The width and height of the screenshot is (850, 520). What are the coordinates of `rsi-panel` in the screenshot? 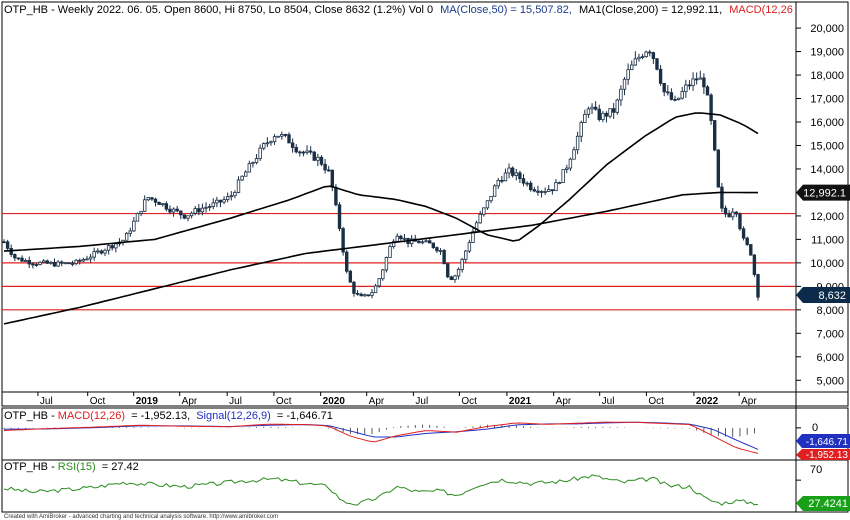 It's located at (425, 486).